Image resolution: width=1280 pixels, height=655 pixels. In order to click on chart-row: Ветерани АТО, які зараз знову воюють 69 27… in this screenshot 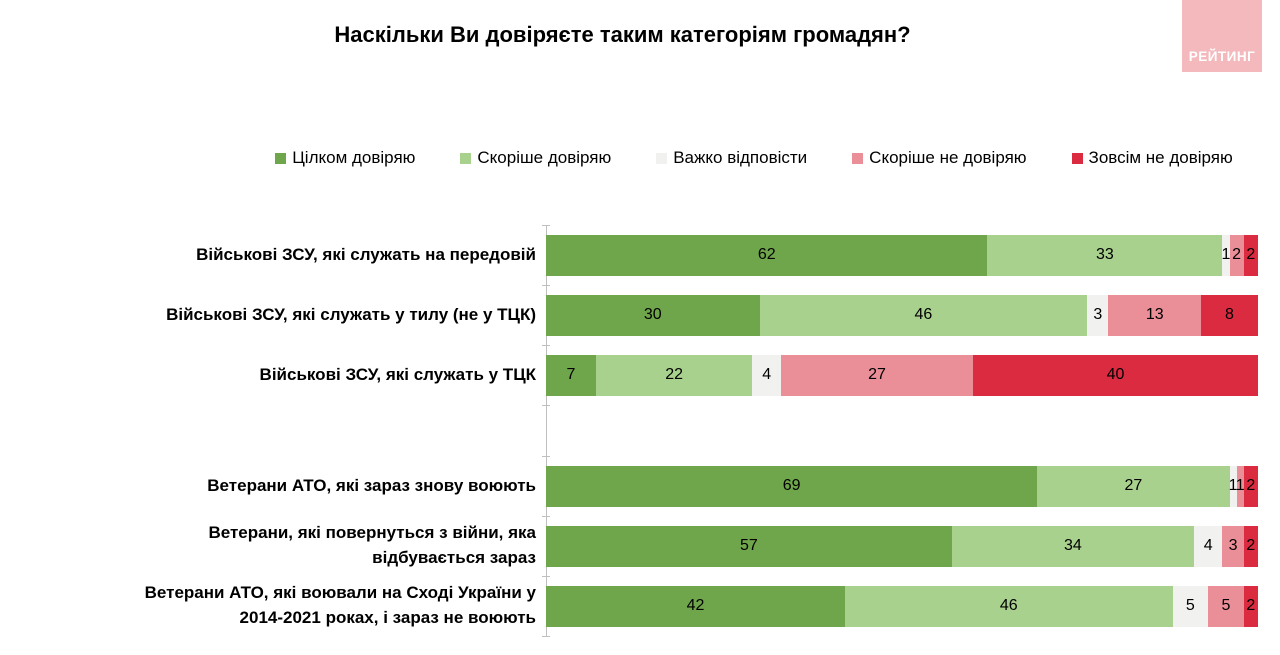, I will do `click(640, 486)`.